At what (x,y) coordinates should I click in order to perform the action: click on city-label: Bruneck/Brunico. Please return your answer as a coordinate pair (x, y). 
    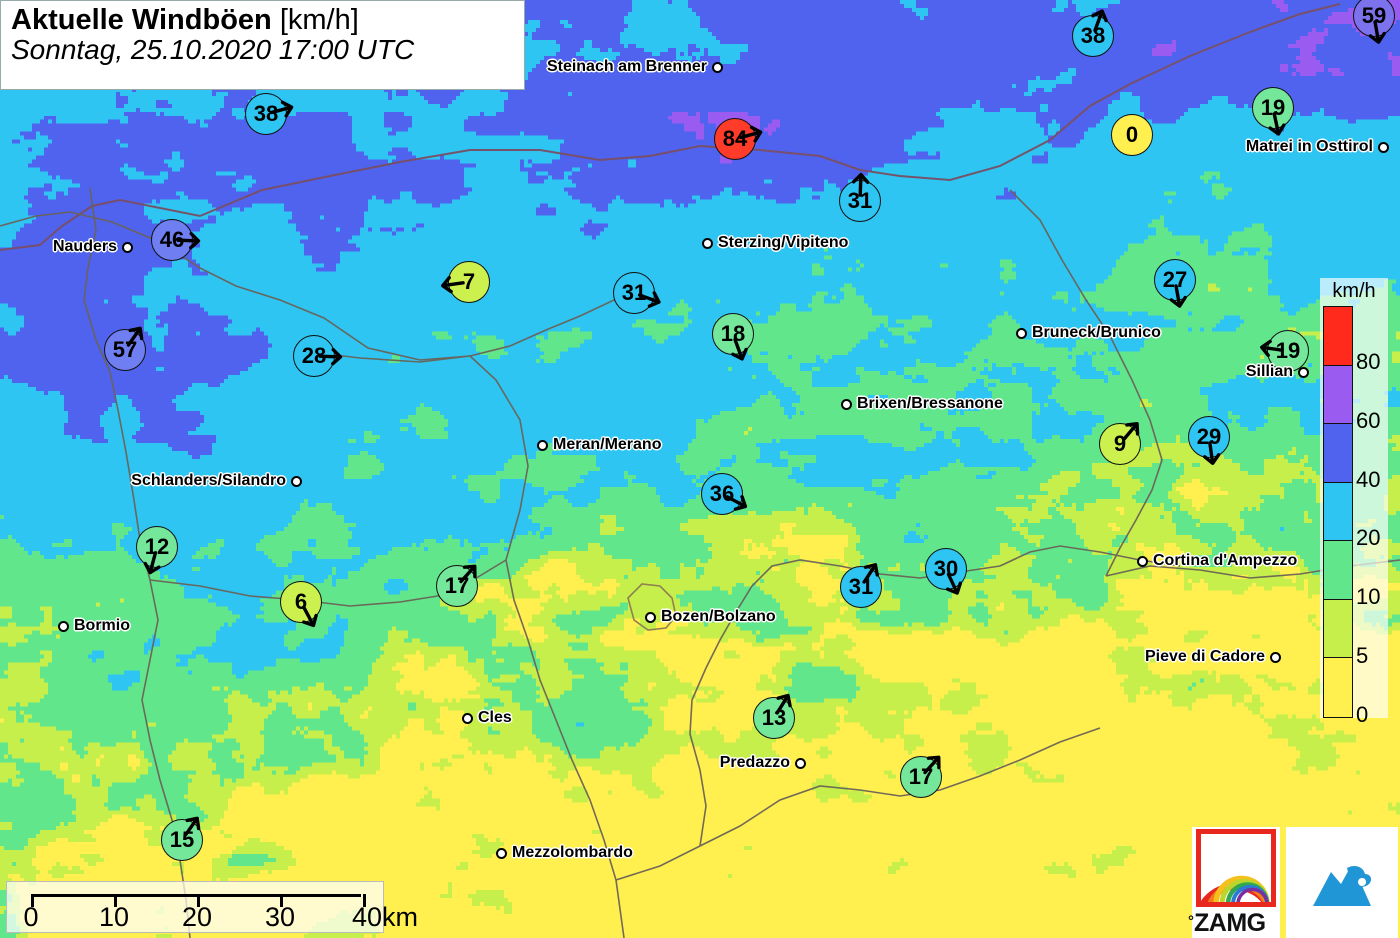
    Looking at the image, I should click on (1088, 333).